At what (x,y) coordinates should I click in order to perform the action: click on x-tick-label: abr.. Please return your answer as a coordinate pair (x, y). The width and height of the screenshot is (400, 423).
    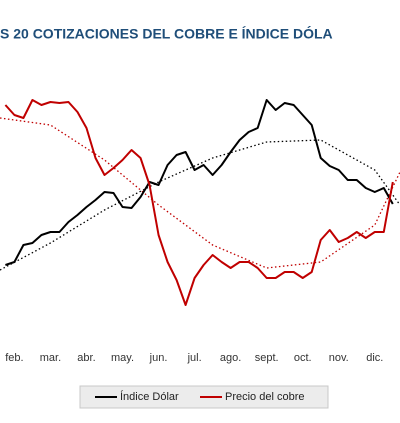
    Looking at the image, I should click on (86, 358).